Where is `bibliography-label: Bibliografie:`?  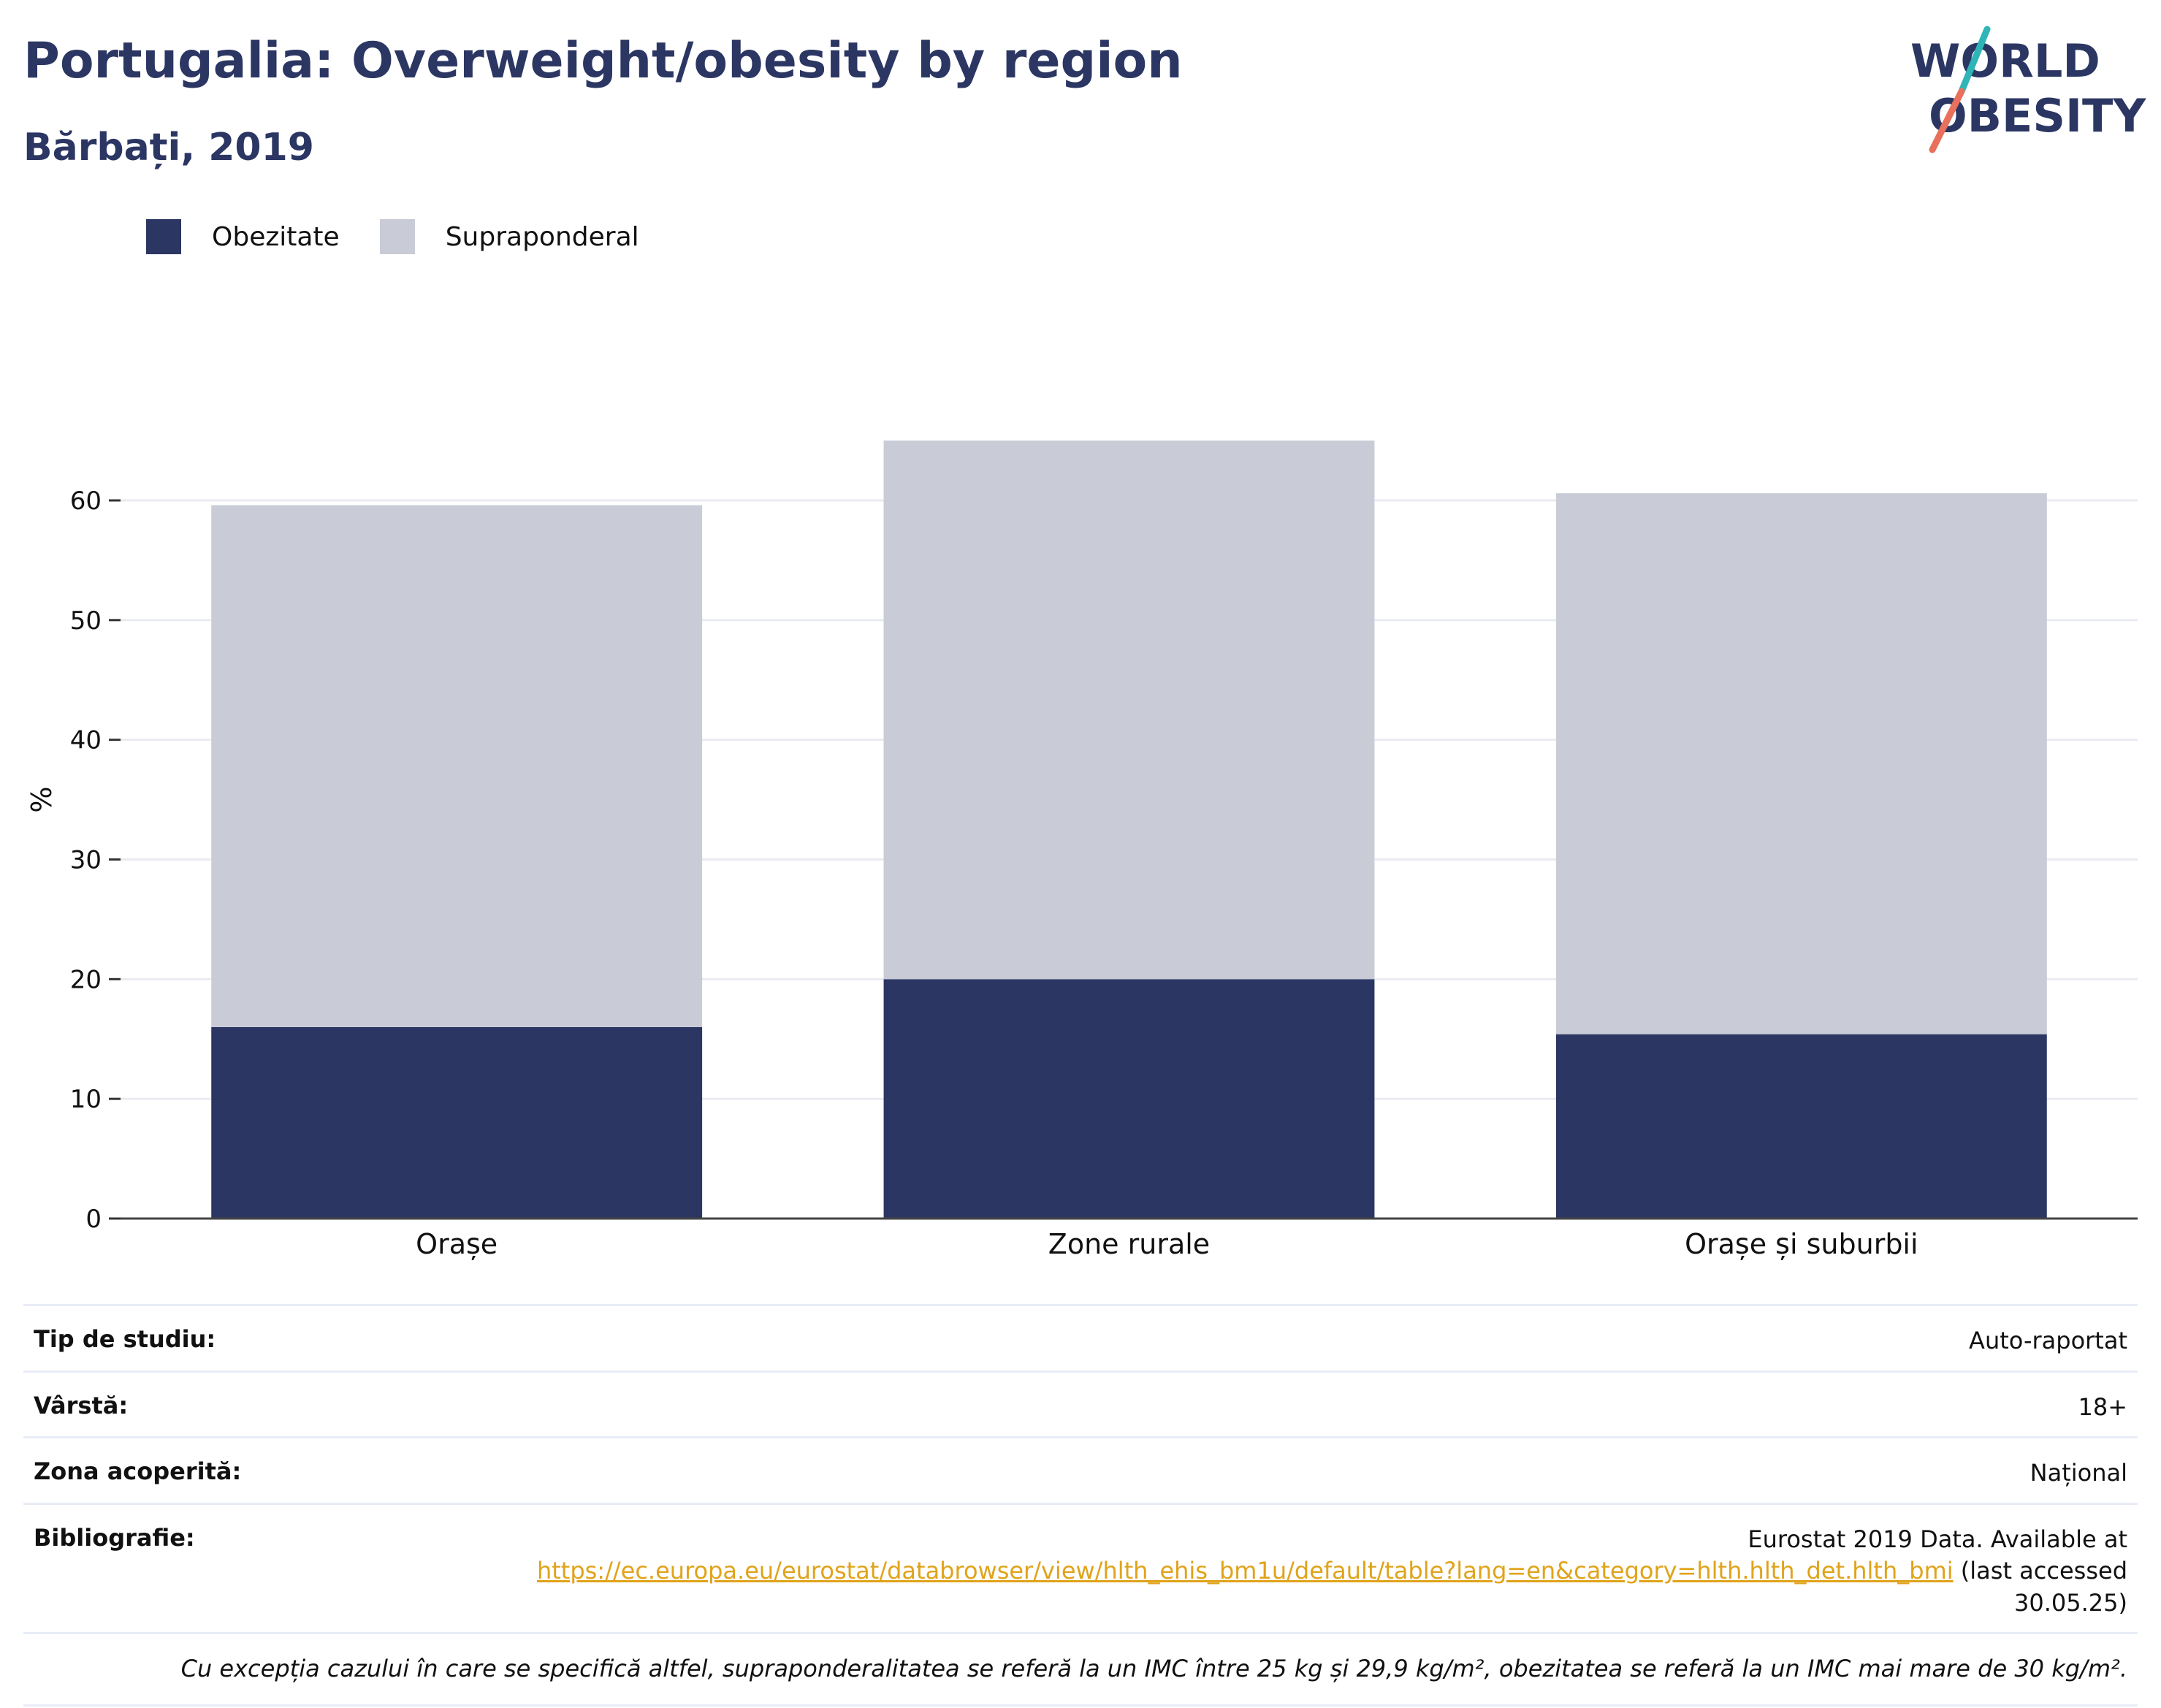
bibliography-label: Bibliografie: is located at coordinates (114, 1538).